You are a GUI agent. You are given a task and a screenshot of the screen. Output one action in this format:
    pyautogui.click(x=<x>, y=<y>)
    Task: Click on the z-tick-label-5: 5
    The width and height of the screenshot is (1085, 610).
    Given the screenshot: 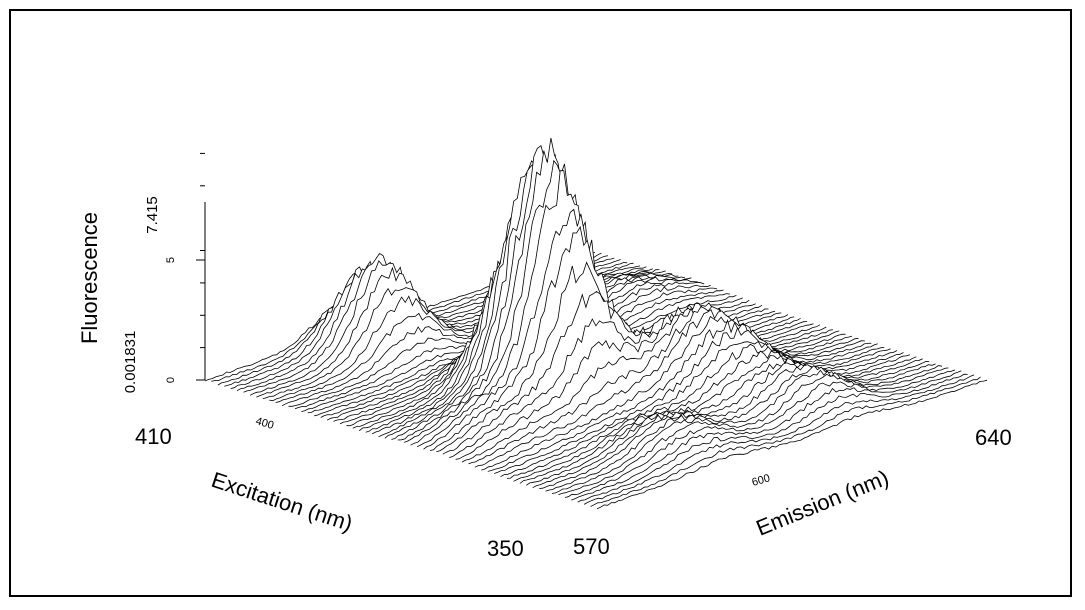 What is the action you would take?
    pyautogui.click(x=171, y=260)
    